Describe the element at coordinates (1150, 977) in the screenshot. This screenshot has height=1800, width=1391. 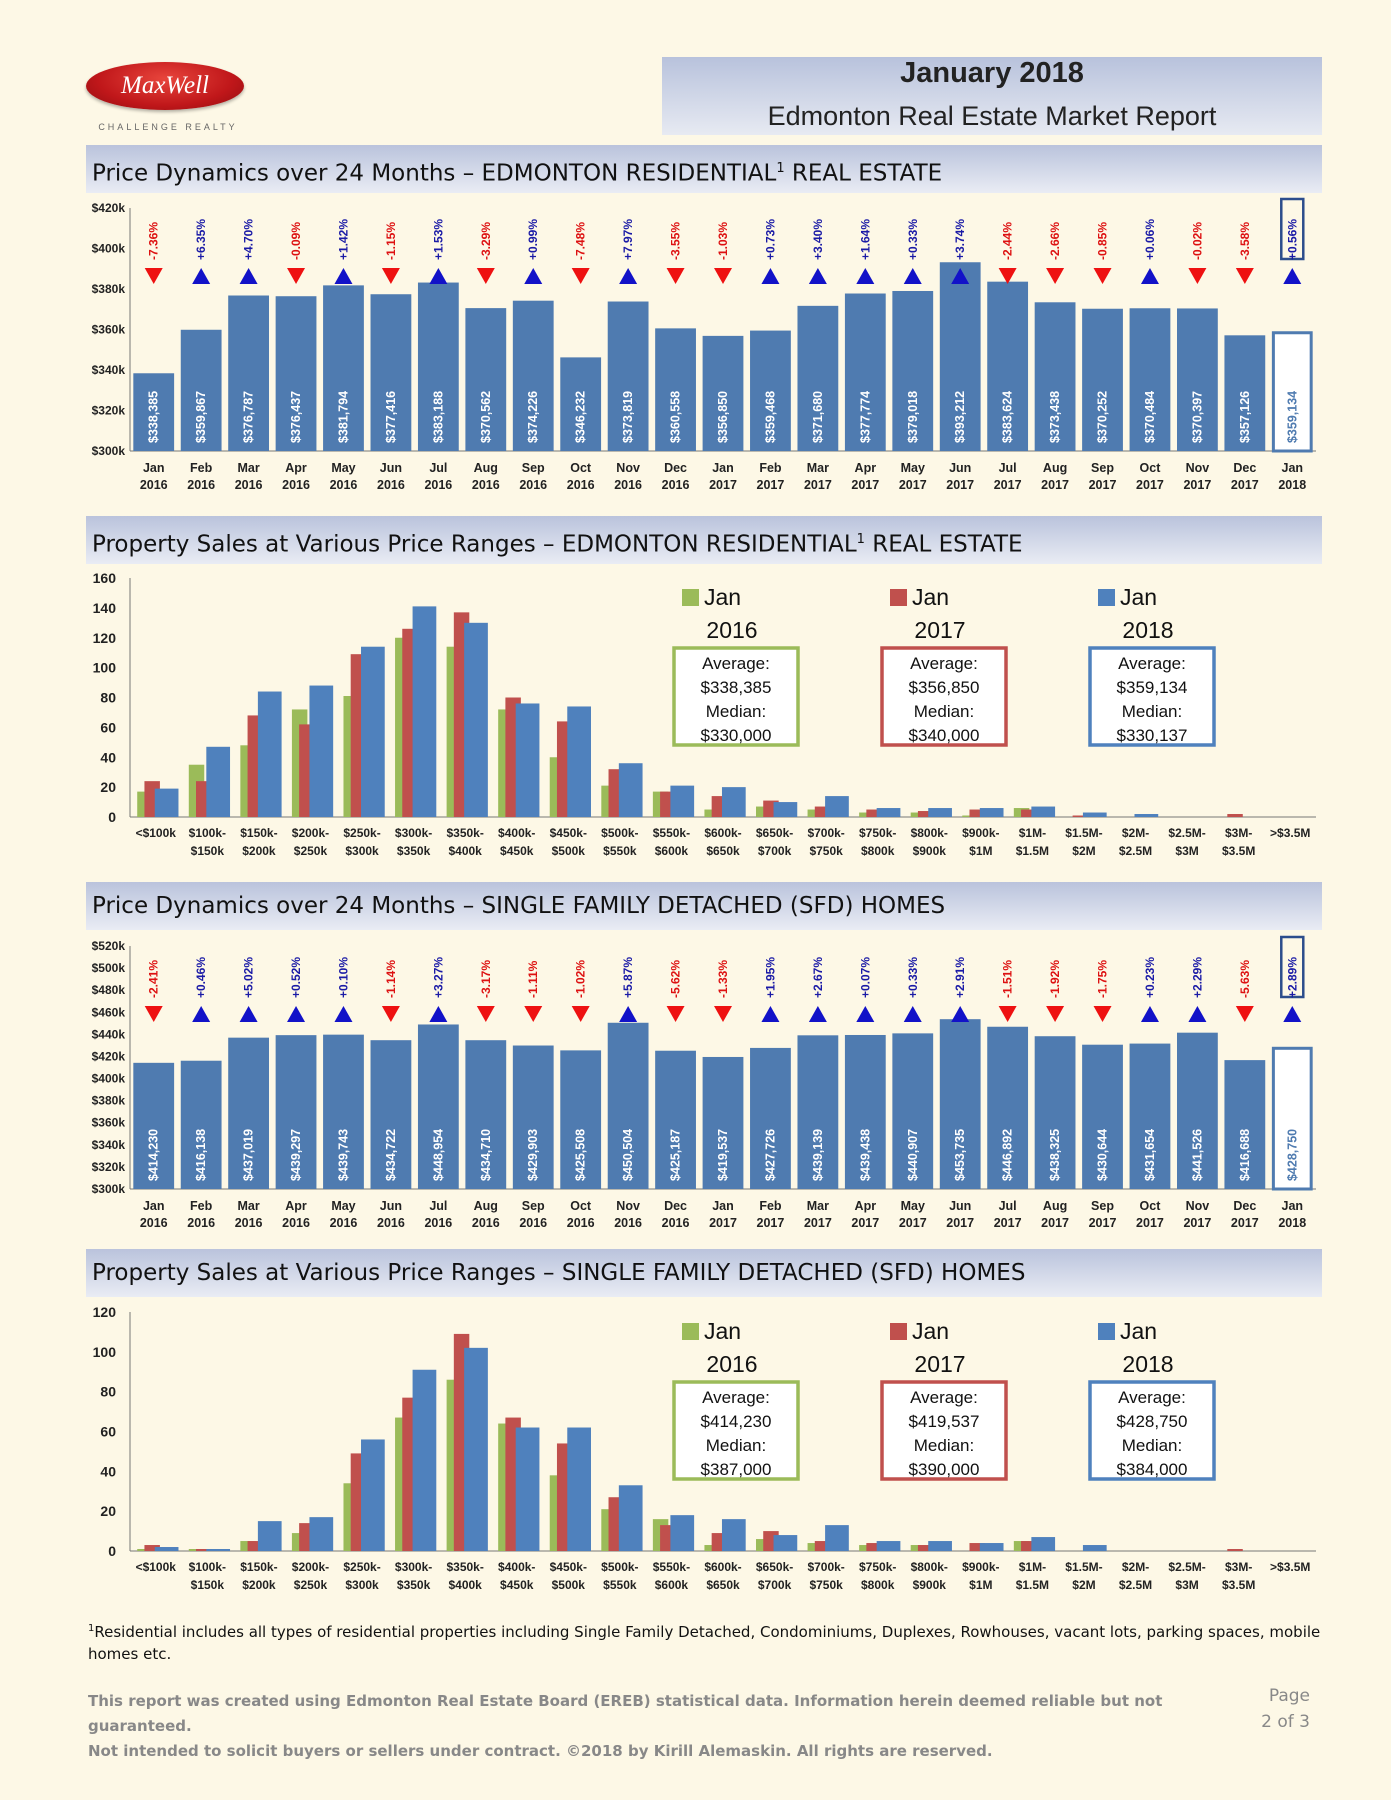
I see `change-percent-label: +0.23%` at that location.